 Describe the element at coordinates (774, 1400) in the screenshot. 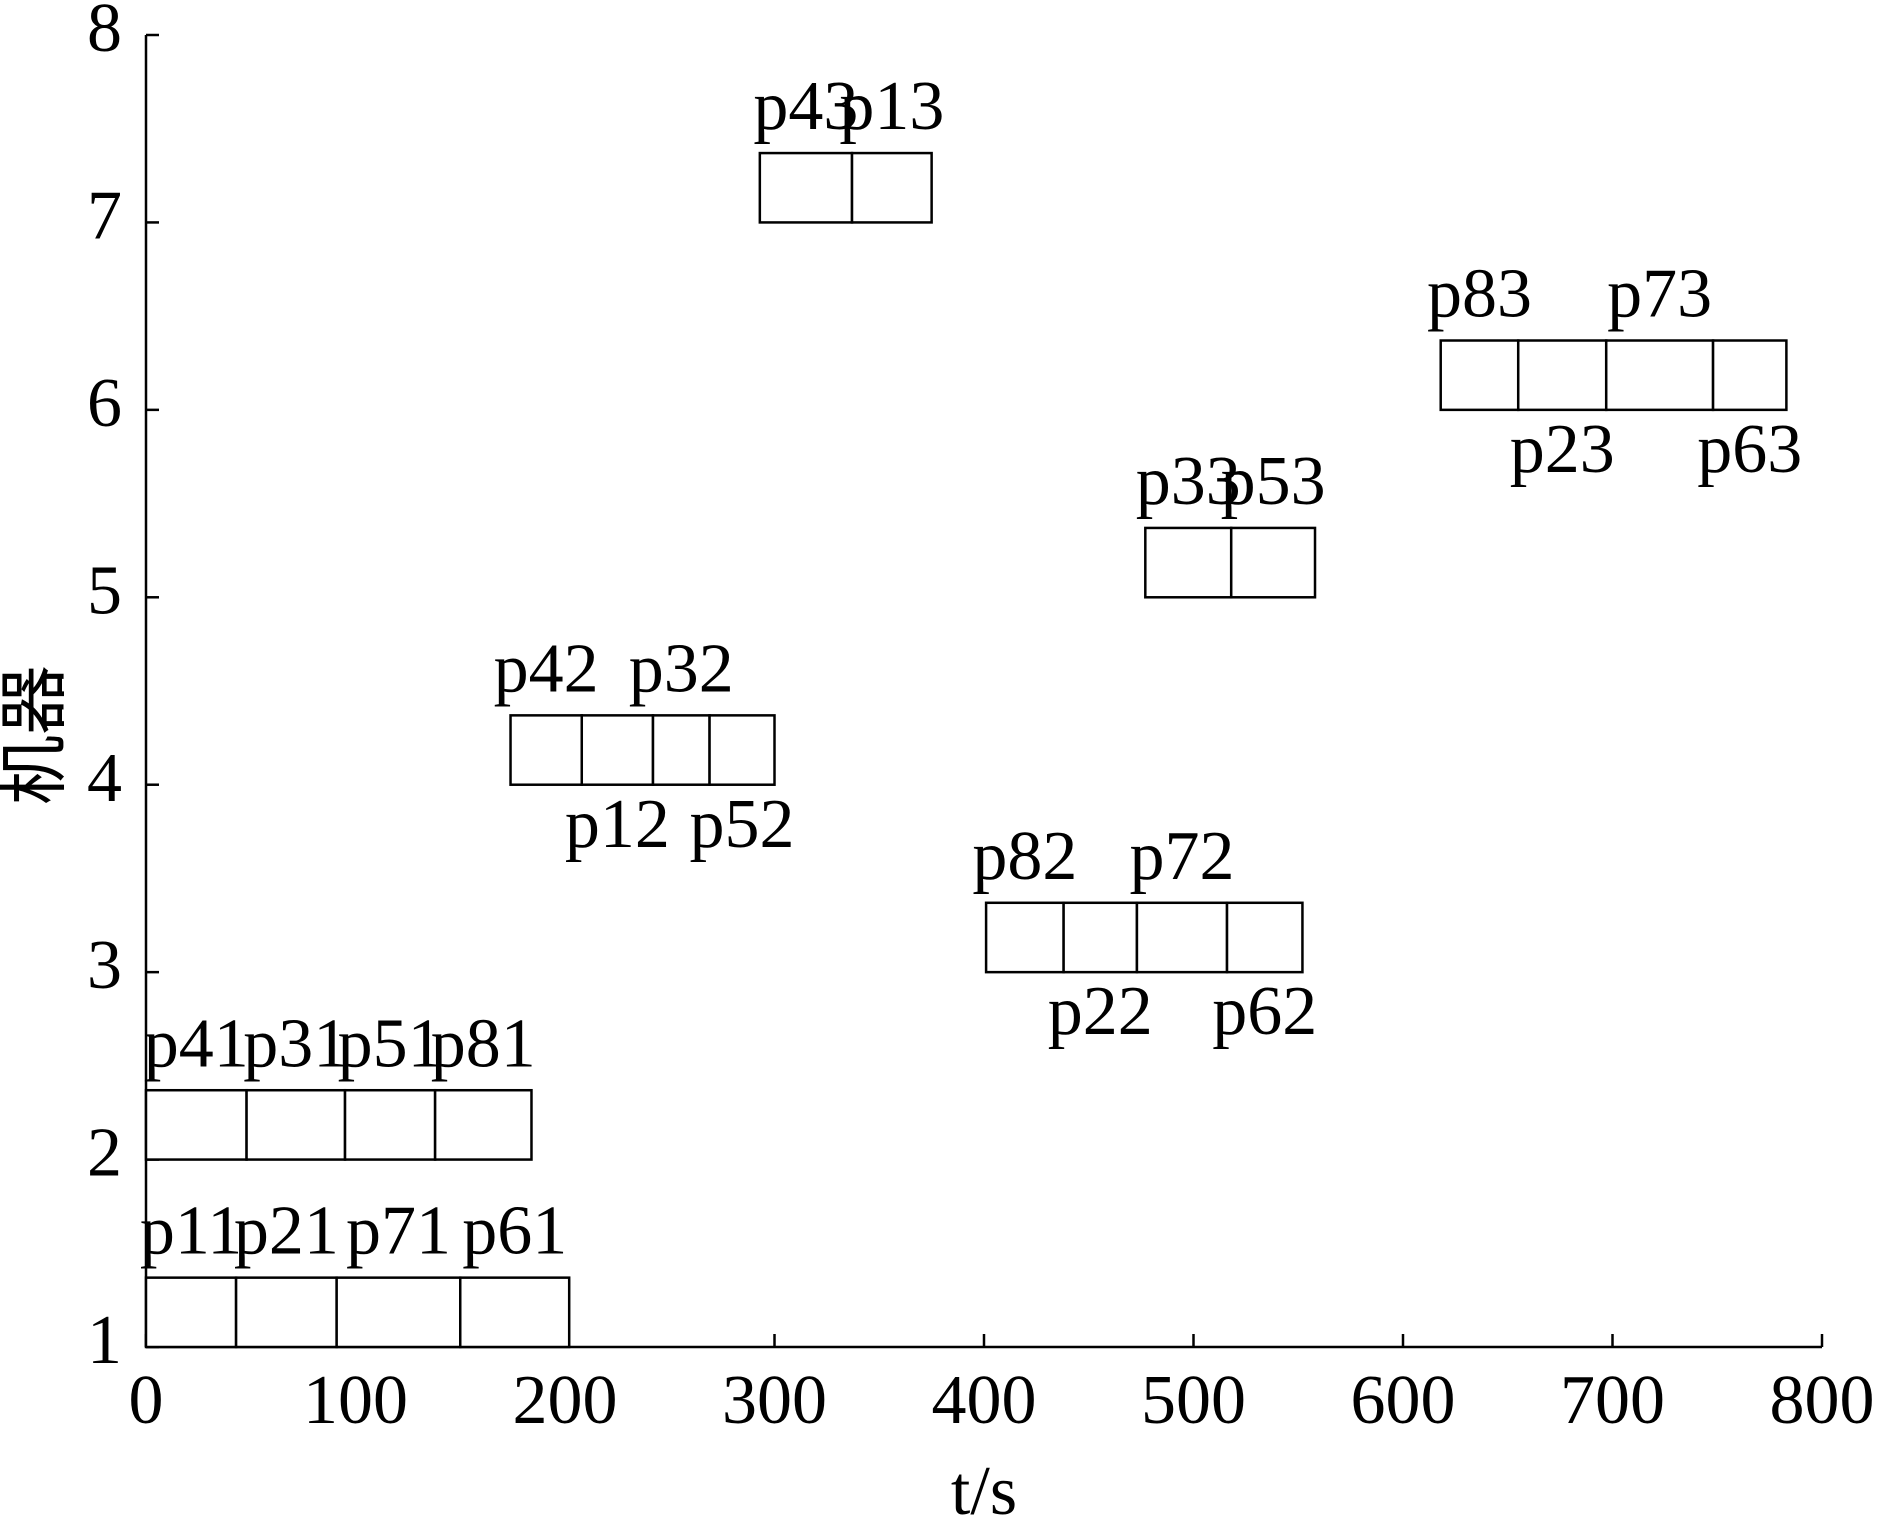

I see `x-tick-label: 300` at that location.